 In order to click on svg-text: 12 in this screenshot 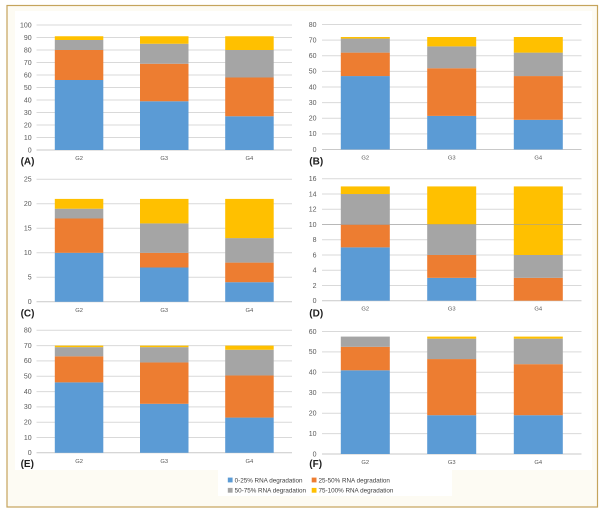, I will do `click(313, 210)`.